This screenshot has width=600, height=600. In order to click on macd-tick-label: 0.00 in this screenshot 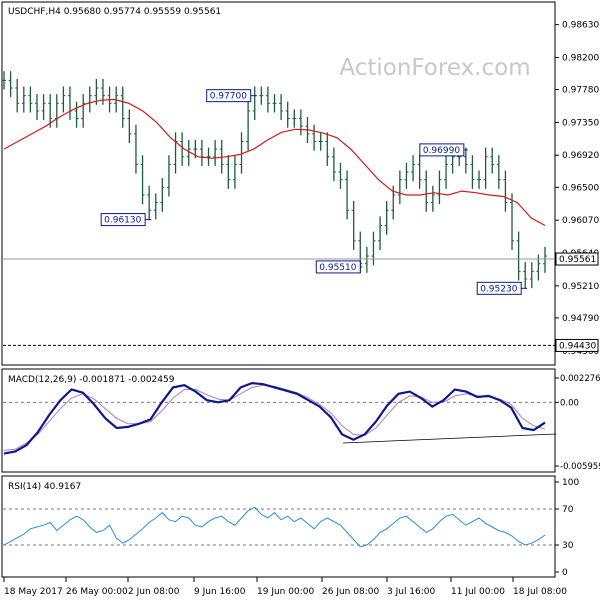, I will do `click(569, 403)`.